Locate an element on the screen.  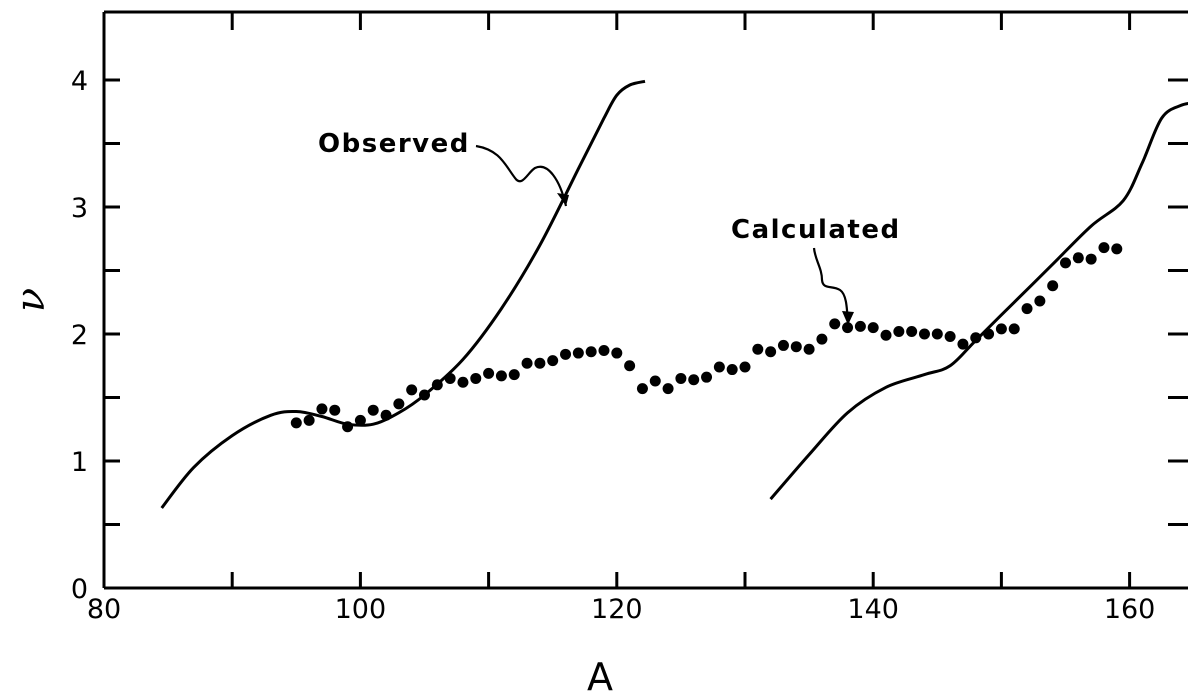
y-tick-label: 2 is located at coordinates (79, 335).